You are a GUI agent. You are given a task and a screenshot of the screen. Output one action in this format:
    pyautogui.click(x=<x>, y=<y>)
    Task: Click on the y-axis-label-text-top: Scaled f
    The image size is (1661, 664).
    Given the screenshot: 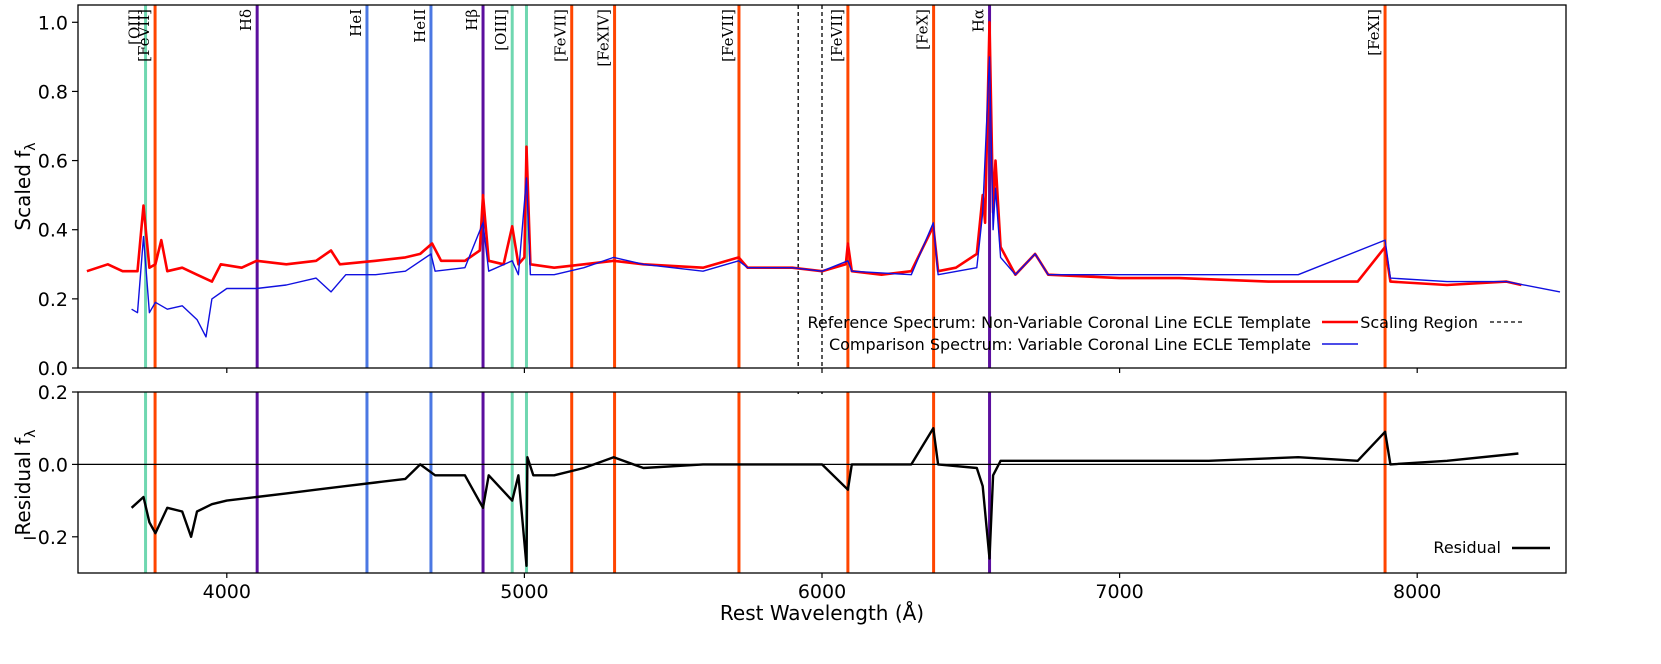 What is the action you would take?
    pyautogui.click(x=23, y=190)
    